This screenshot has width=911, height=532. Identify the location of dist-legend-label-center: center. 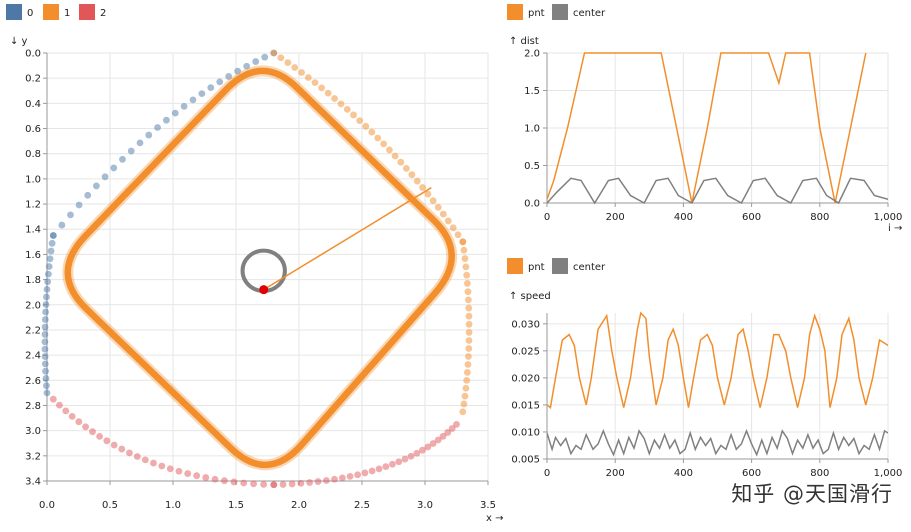
(589, 13).